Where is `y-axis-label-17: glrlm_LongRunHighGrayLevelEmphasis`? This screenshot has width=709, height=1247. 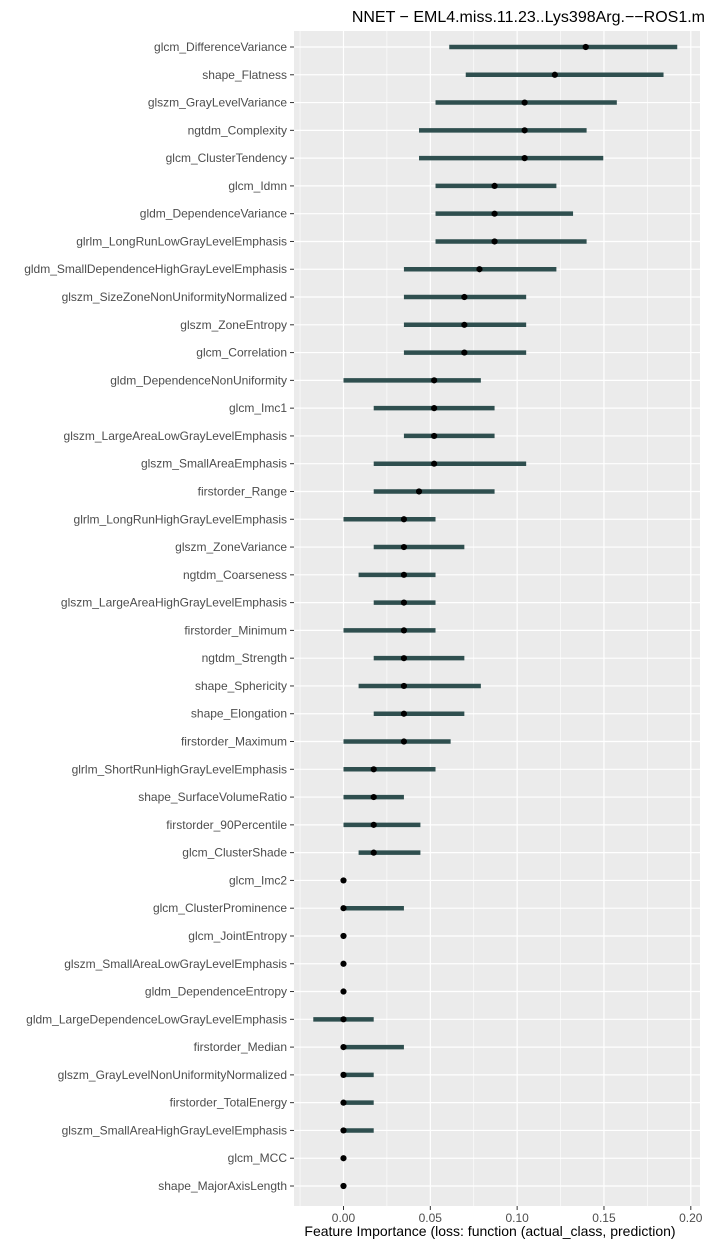
y-axis-label-17: glrlm_LongRunHighGrayLevelEmphasis is located at coordinates (180, 519).